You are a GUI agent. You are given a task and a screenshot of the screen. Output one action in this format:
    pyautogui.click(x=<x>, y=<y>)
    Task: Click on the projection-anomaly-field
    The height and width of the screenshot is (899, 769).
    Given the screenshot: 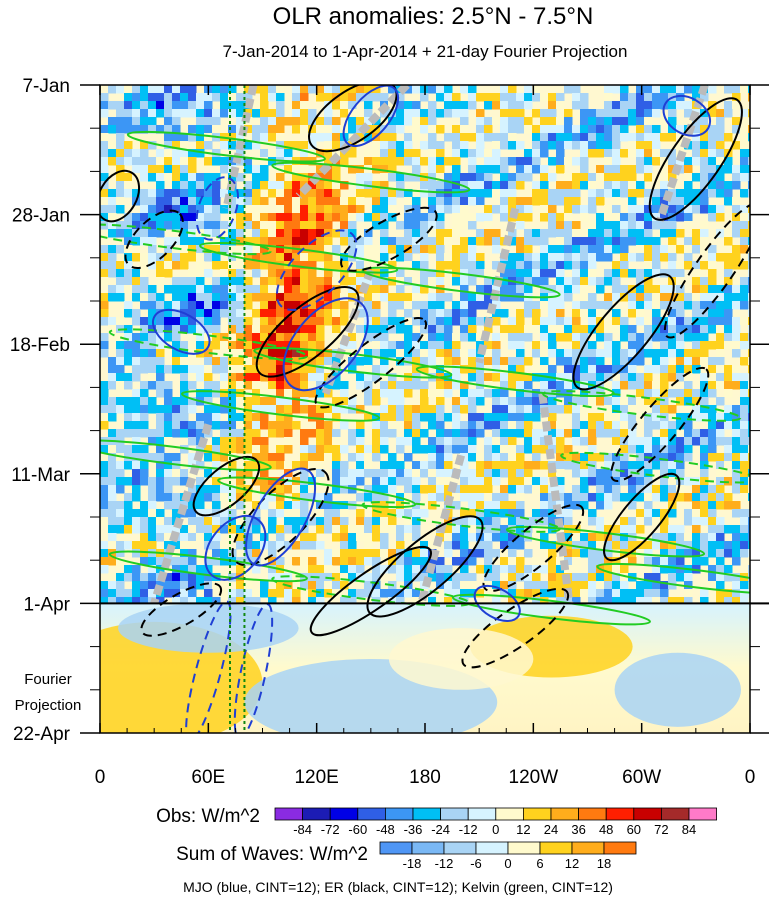 What is the action you would take?
    pyautogui.click(x=420, y=668)
    